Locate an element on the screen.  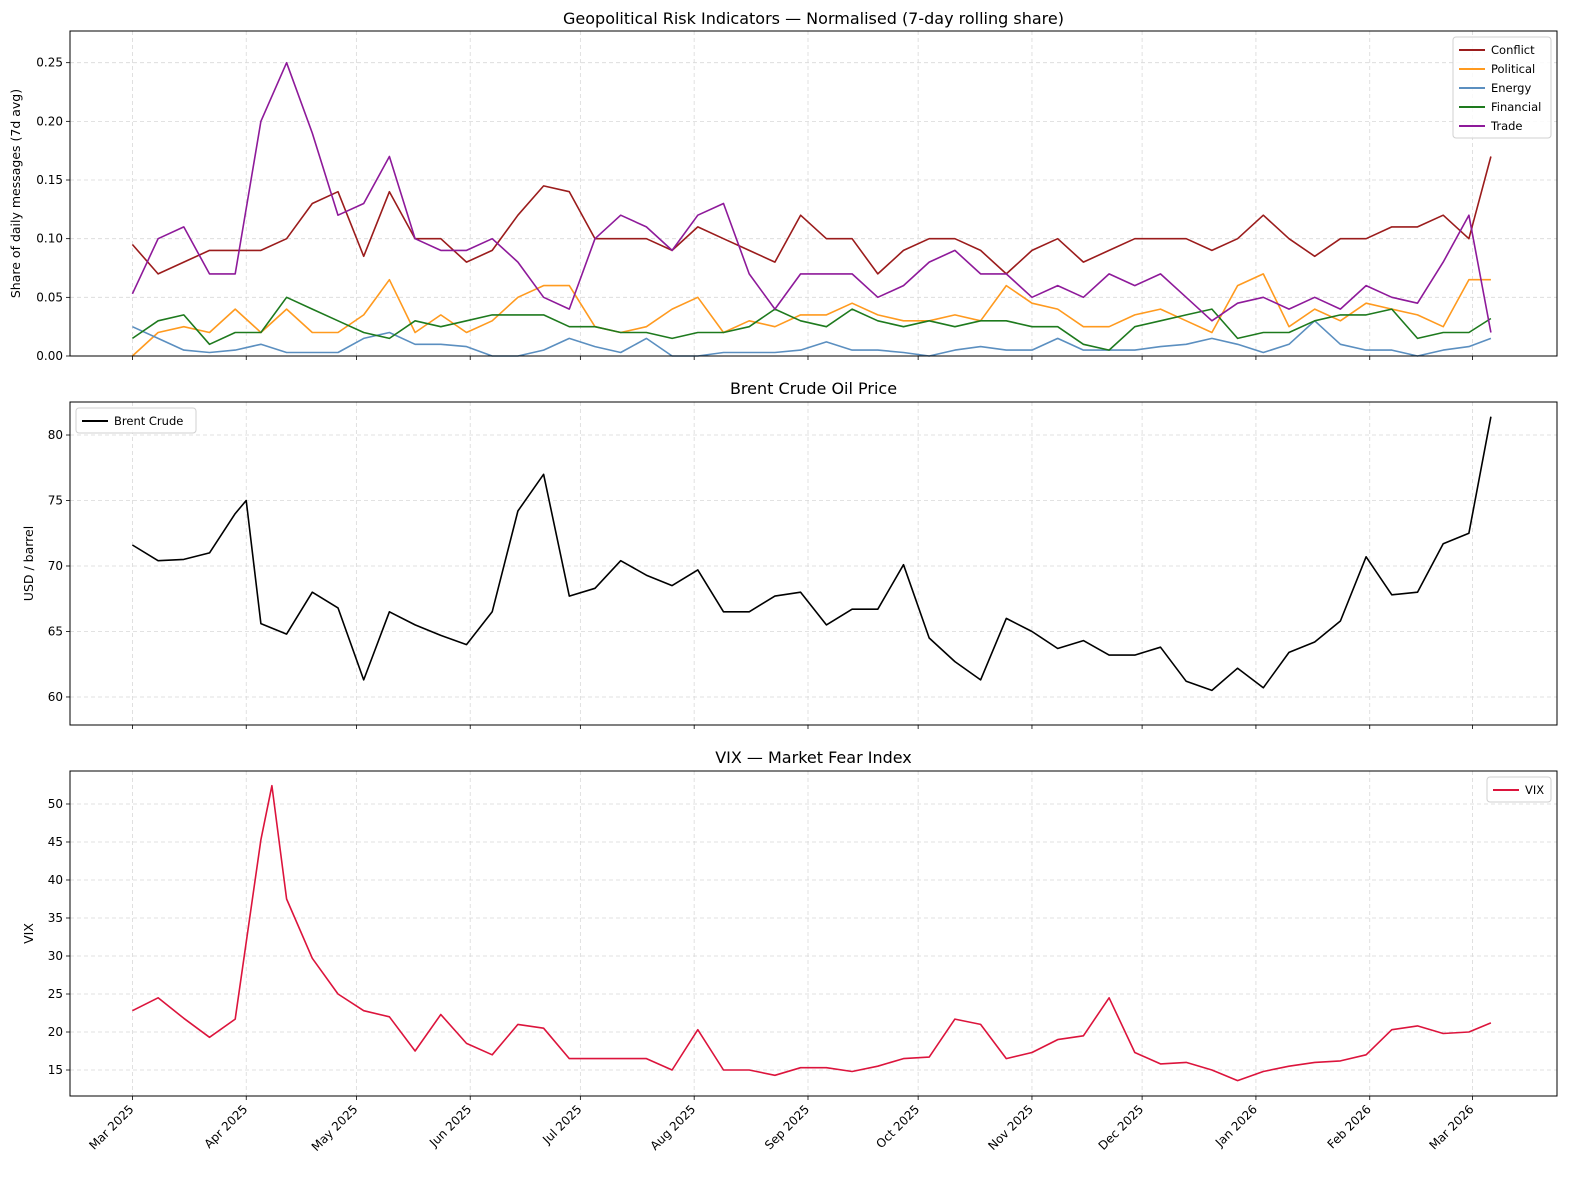
x-tick-label: Aug 2025 is located at coordinates (673, 1127).